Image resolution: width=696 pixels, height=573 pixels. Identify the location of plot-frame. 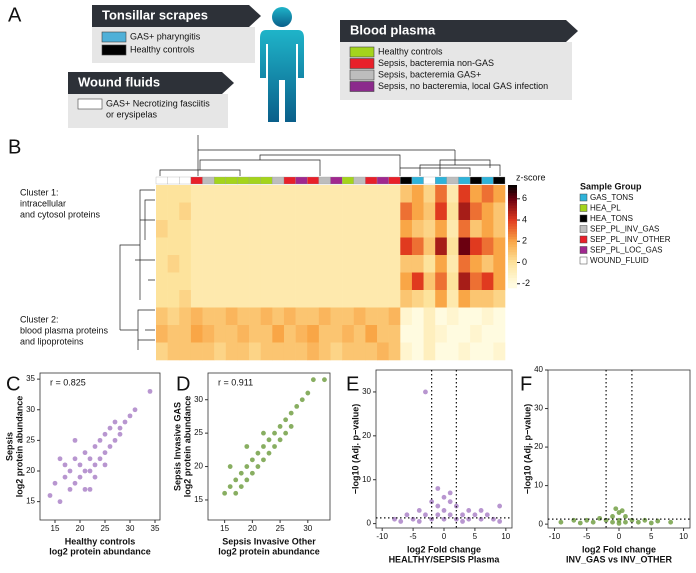
(100, 446).